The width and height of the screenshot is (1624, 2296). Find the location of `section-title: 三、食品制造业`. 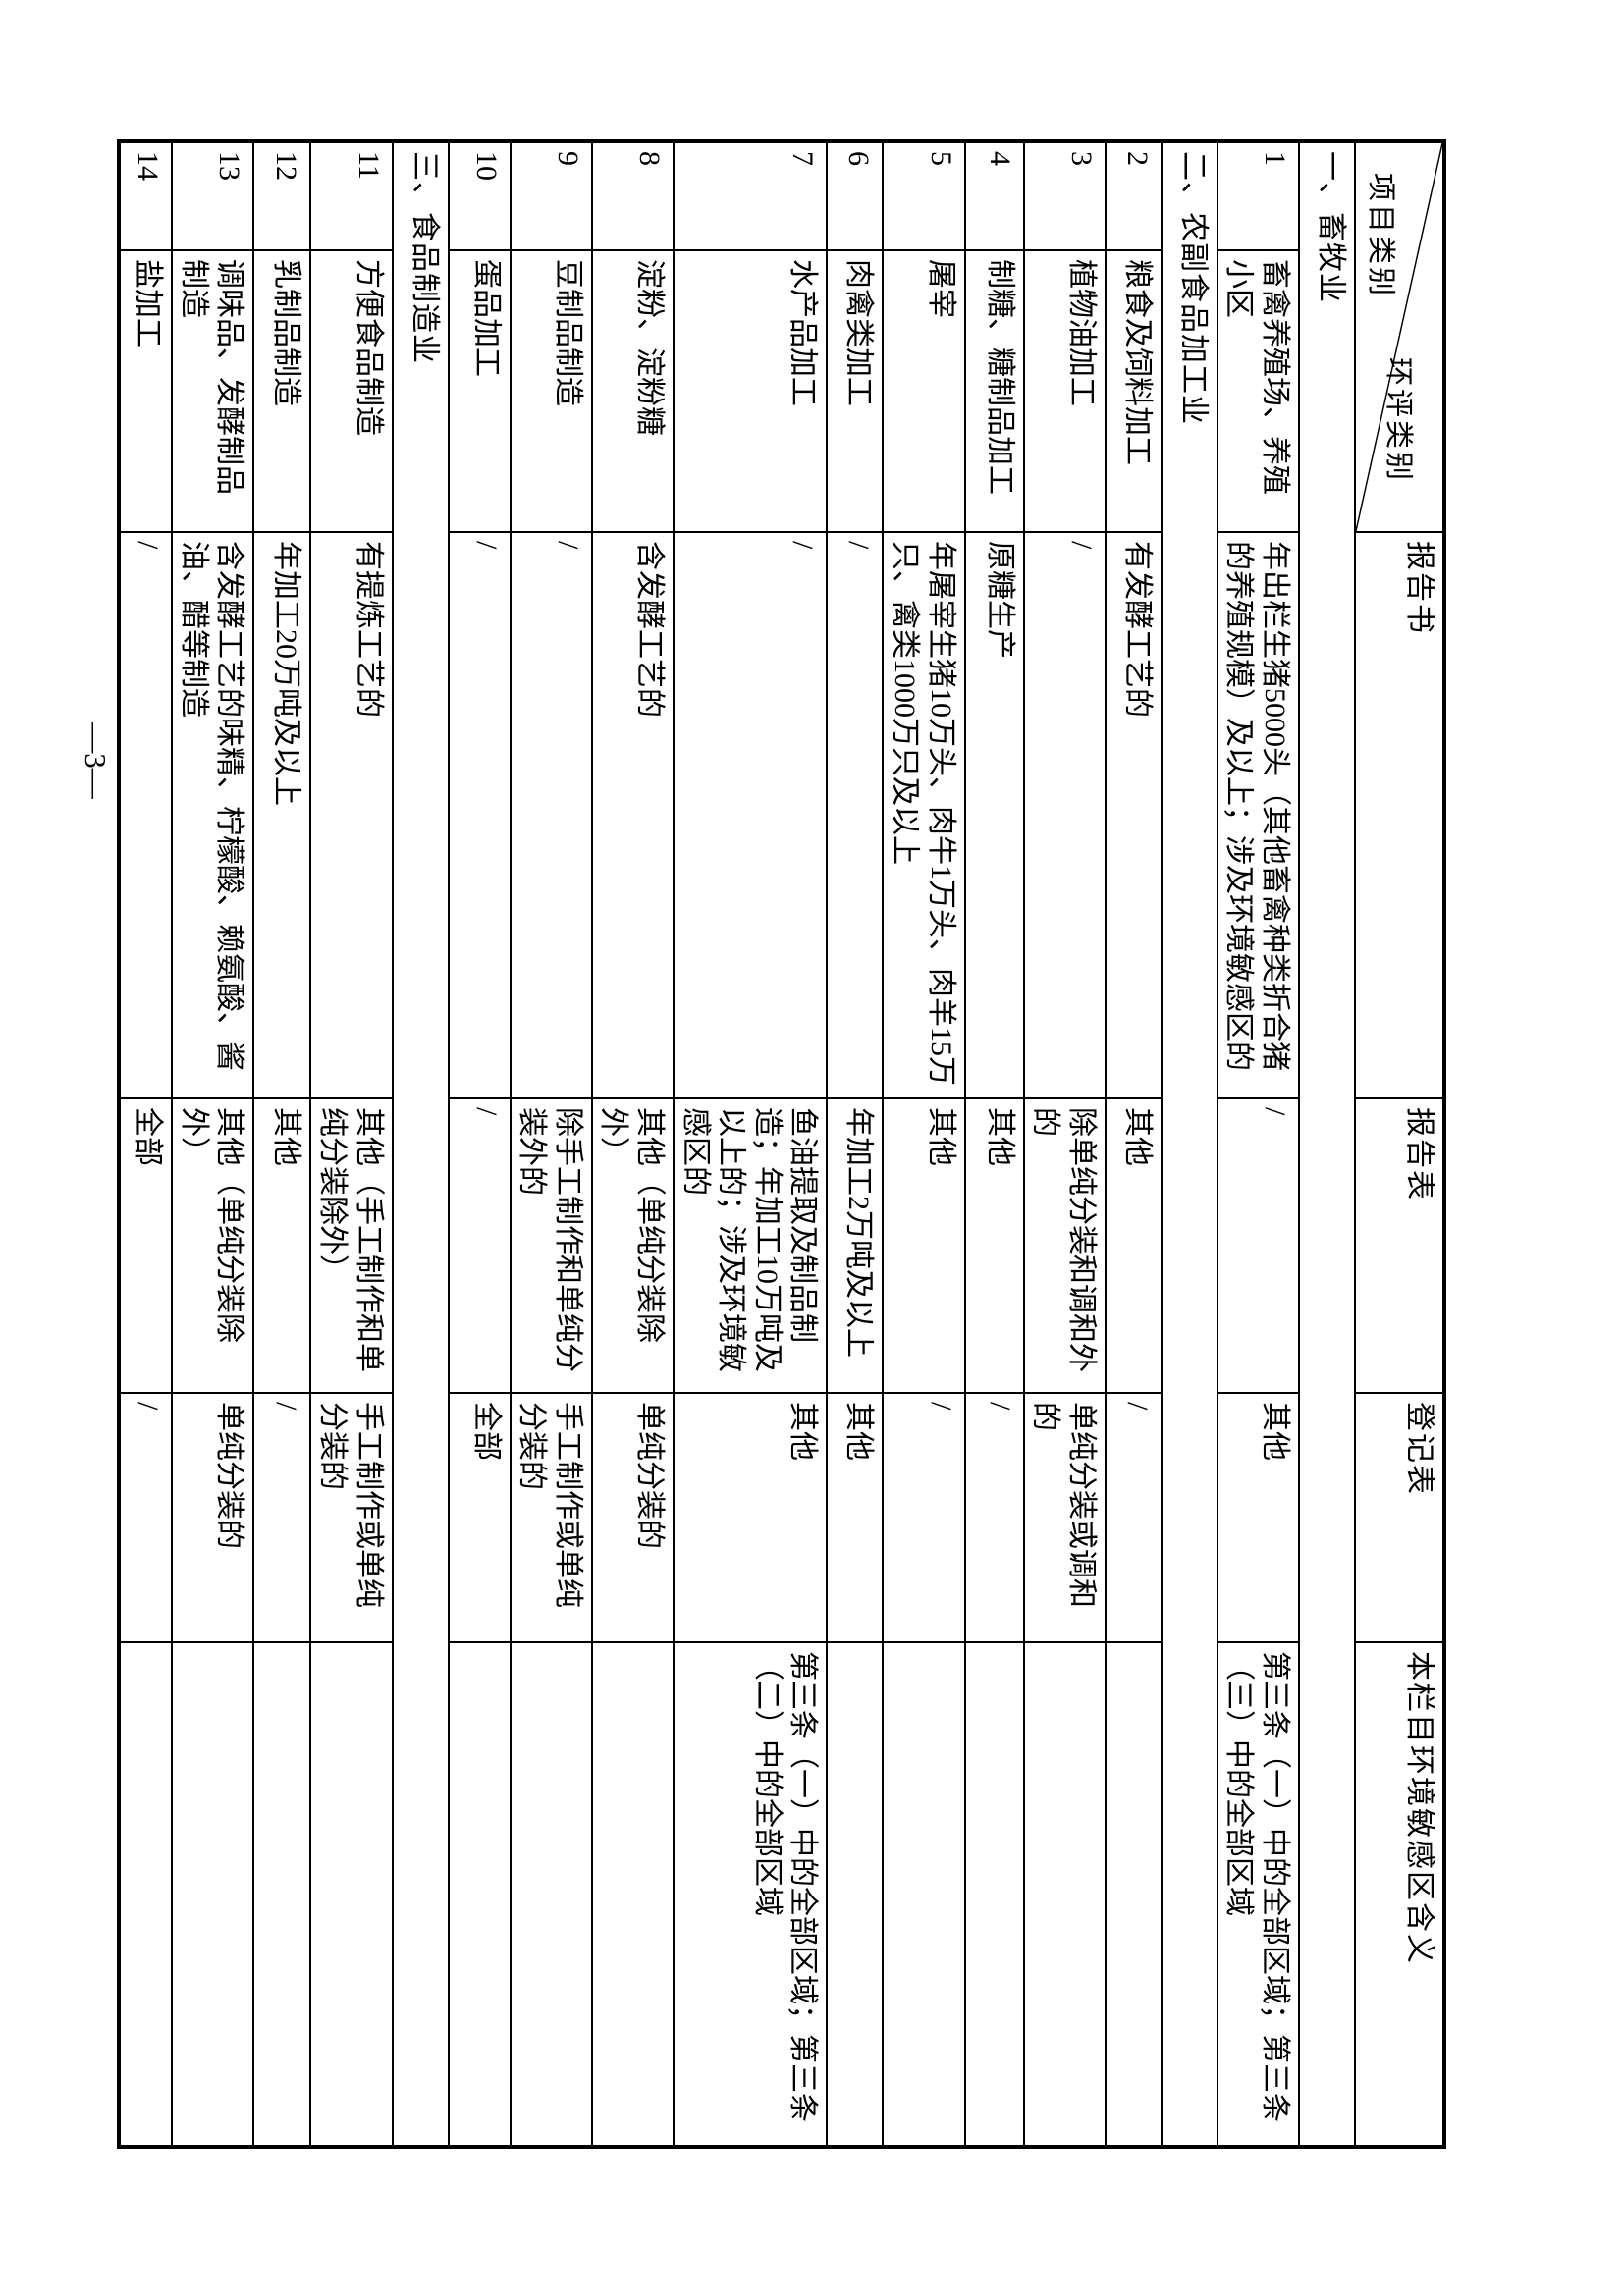

section-title: 三、食品制造业 is located at coordinates (420, 1144).